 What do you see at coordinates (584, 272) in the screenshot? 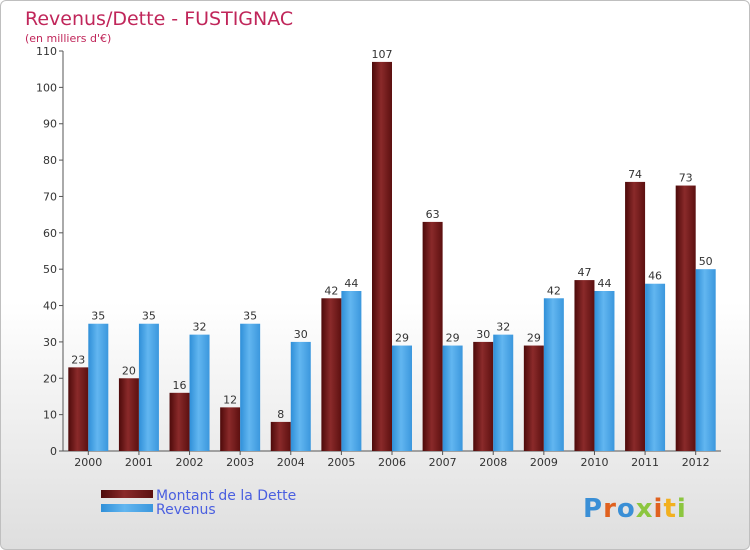
I see `data-label-dette: 47` at bounding box center [584, 272].